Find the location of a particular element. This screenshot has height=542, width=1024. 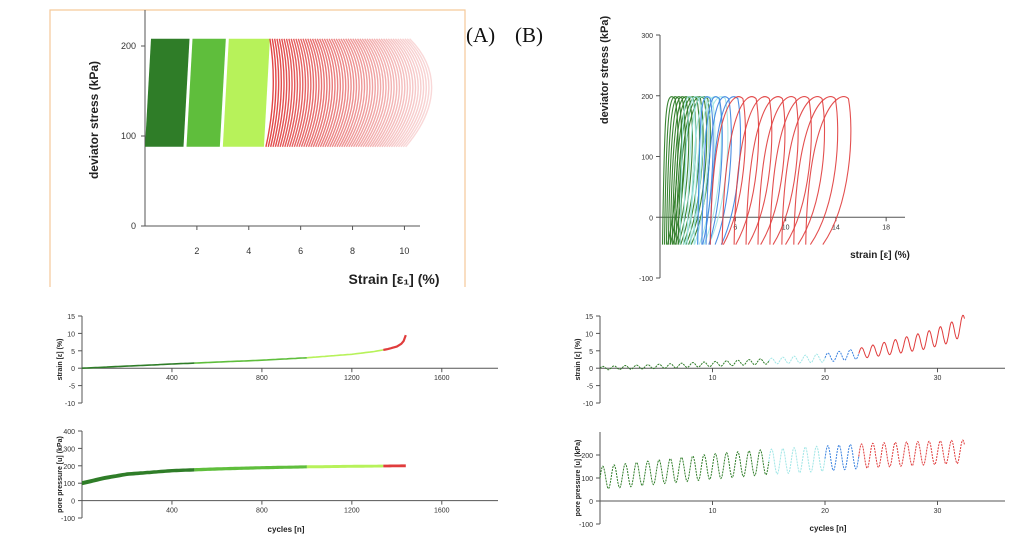

A_pore_cycles-x-axis-label: cycles [n] is located at coordinates (286, 529).